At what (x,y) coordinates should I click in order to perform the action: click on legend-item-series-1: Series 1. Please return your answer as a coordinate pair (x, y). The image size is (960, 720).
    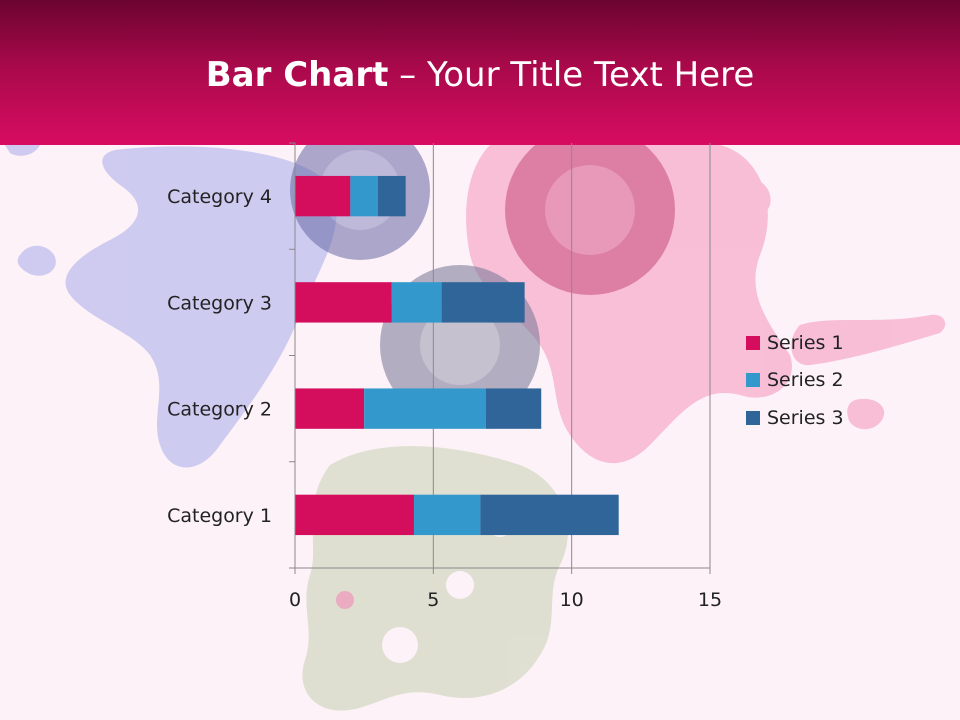
    Looking at the image, I should click on (795, 343).